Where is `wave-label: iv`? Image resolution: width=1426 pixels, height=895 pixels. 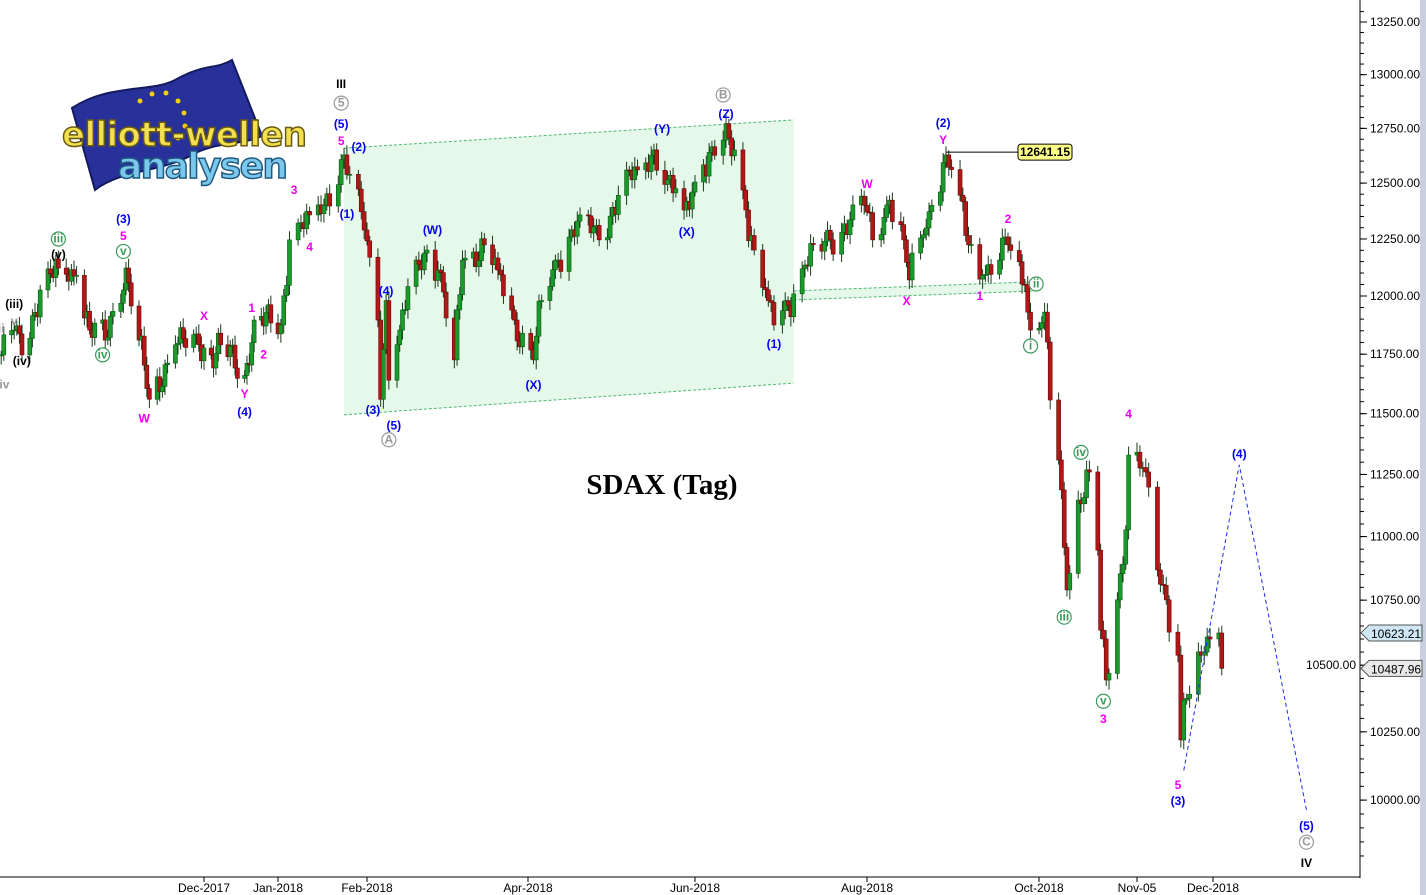
wave-label: iv is located at coordinates (103, 354).